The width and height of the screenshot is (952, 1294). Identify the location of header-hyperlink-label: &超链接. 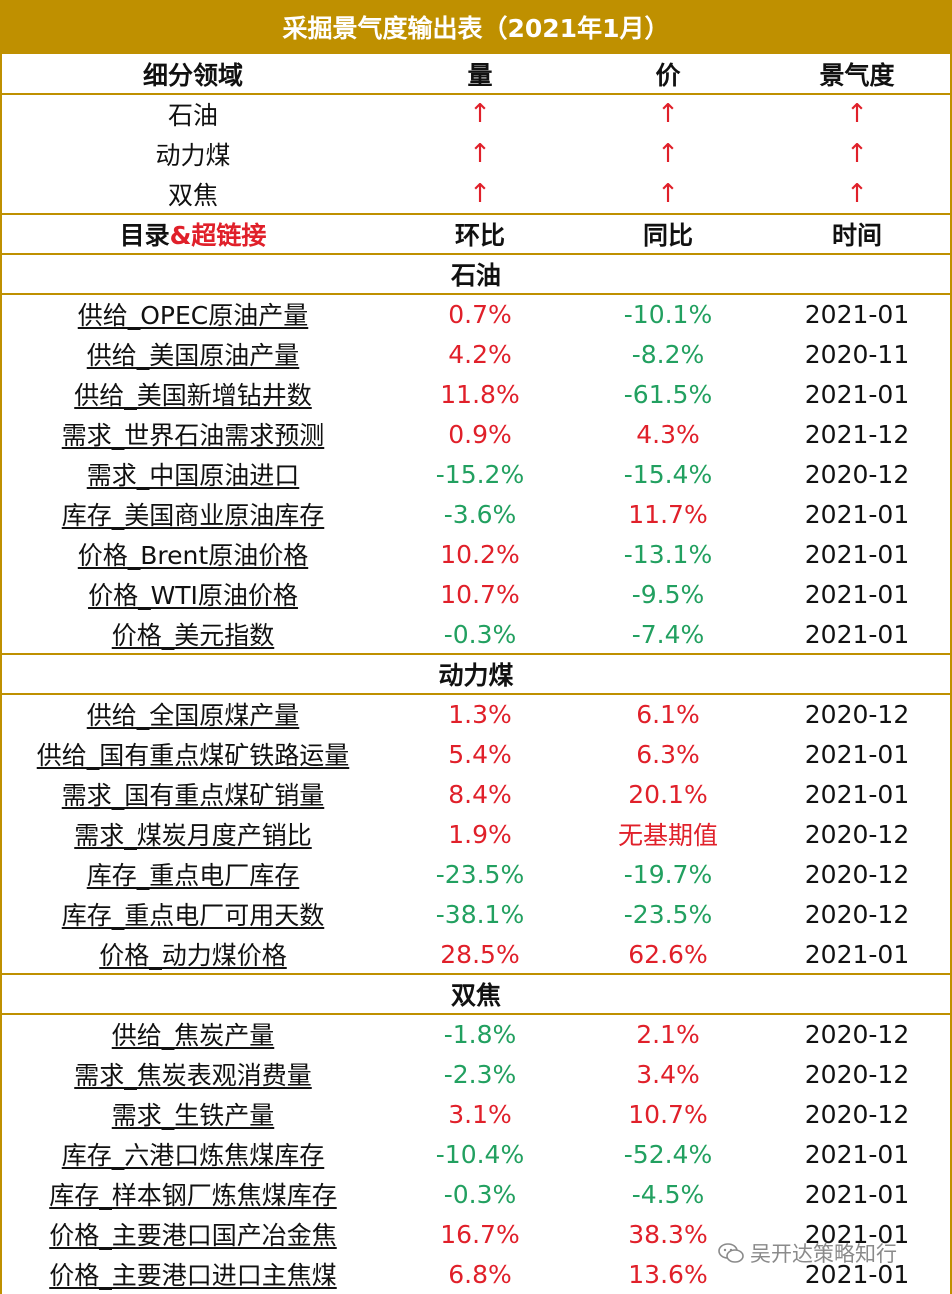
(218, 235).